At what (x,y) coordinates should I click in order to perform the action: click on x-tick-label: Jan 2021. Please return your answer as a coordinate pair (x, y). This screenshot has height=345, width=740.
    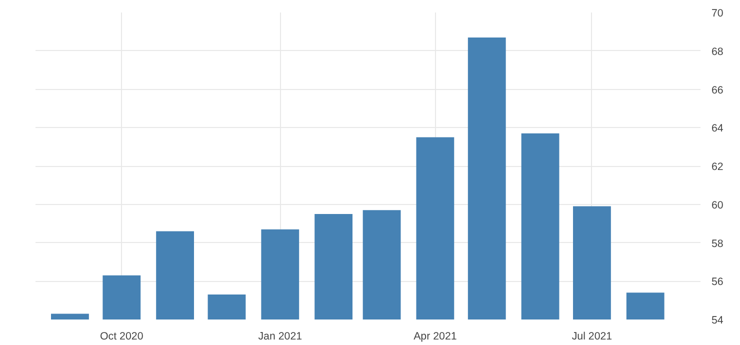
    Looking at the image, I should click on (280, 336).